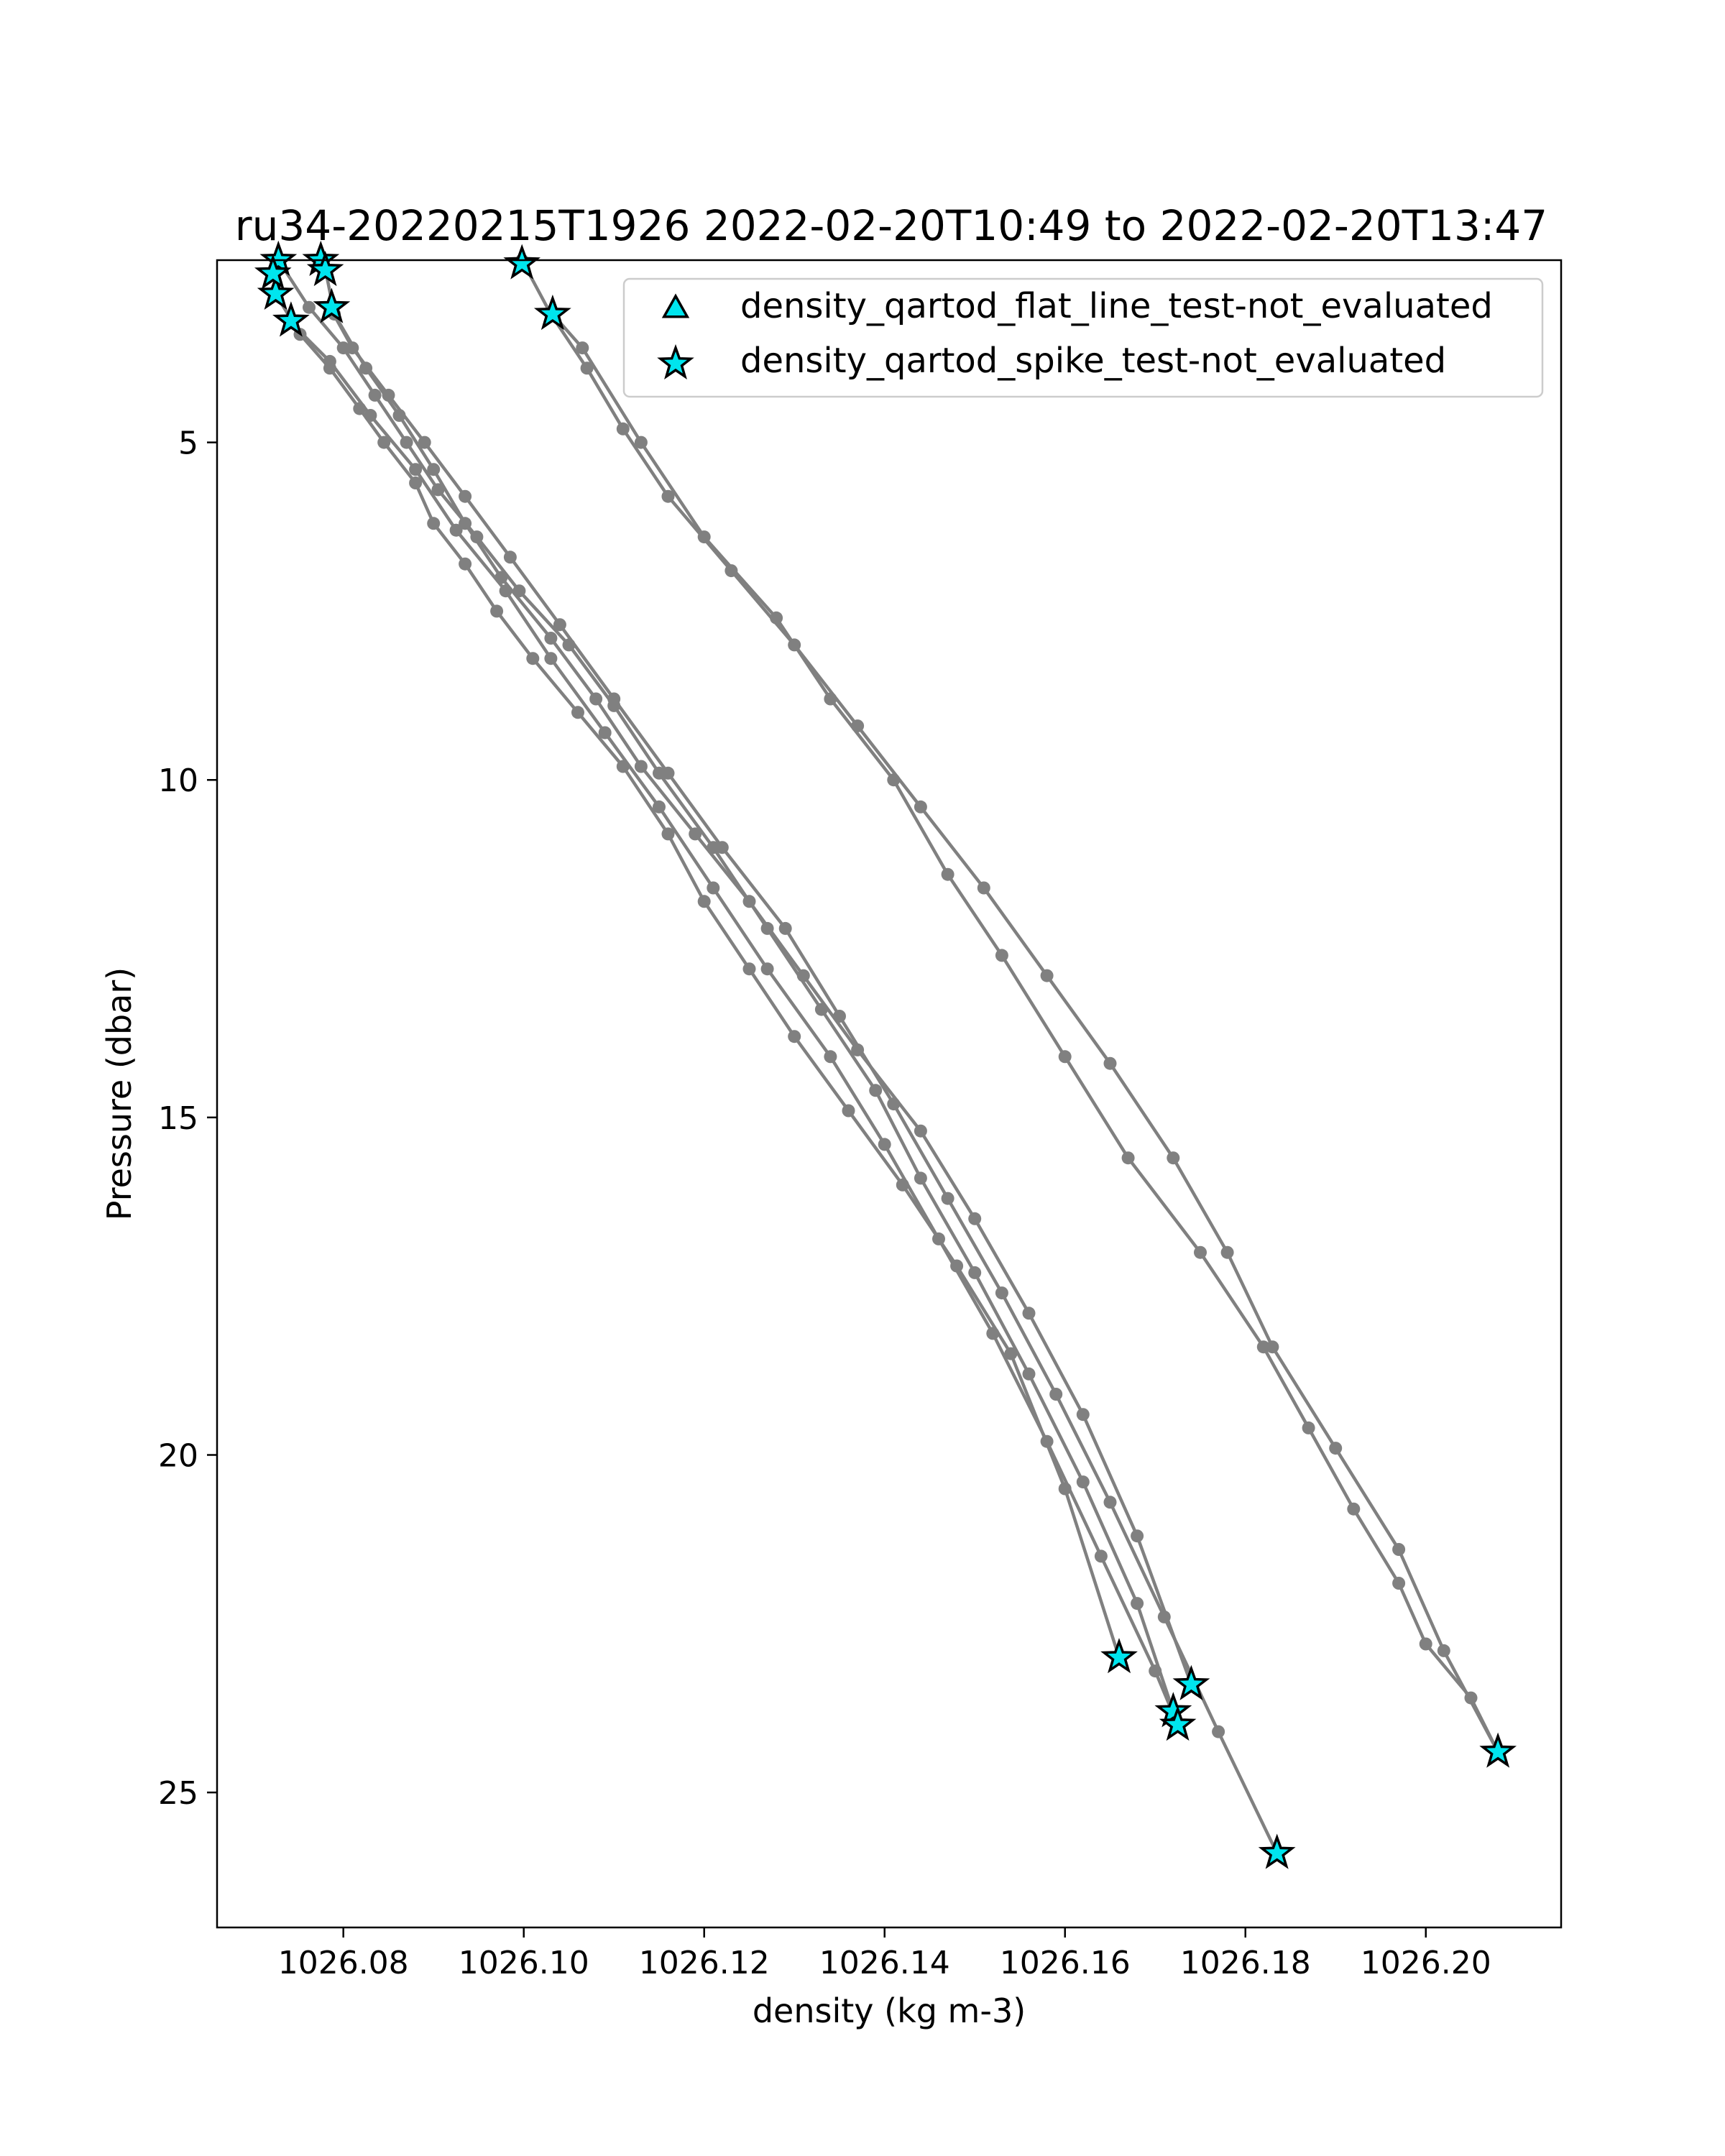 The height and width of the screenshot is (2156, 1725). Describe the element at coordinates (1065, 1963) in the screenshot. I see `x-tick-label: 1026.16` at that location.